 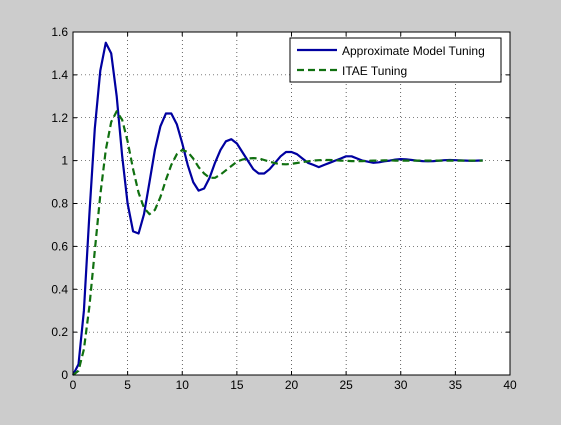 I want to click on y-tick-label: 0.2, so click(x=59, y=332).